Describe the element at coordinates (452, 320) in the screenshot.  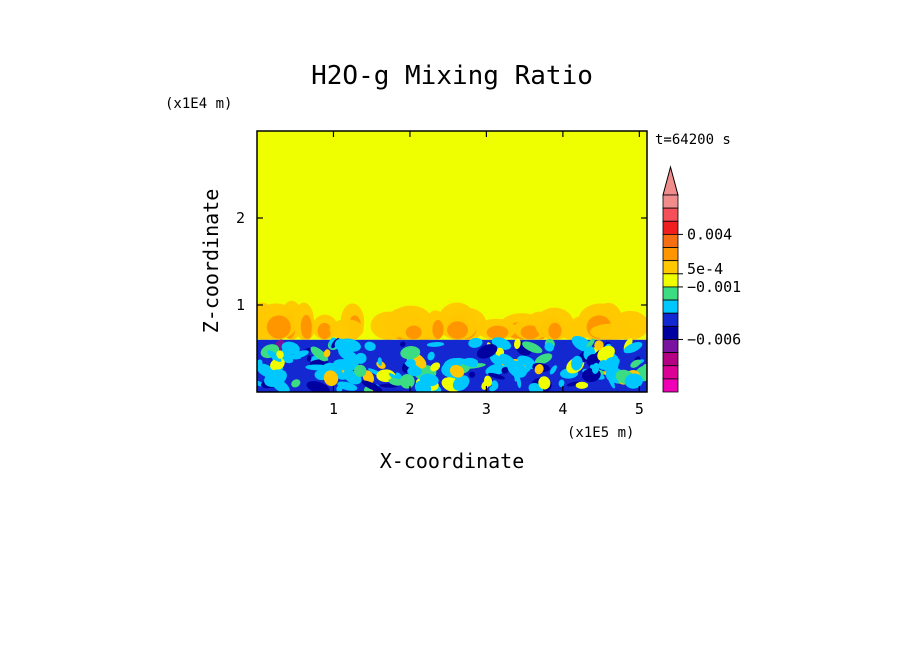
I see `plume-layer` at that location.